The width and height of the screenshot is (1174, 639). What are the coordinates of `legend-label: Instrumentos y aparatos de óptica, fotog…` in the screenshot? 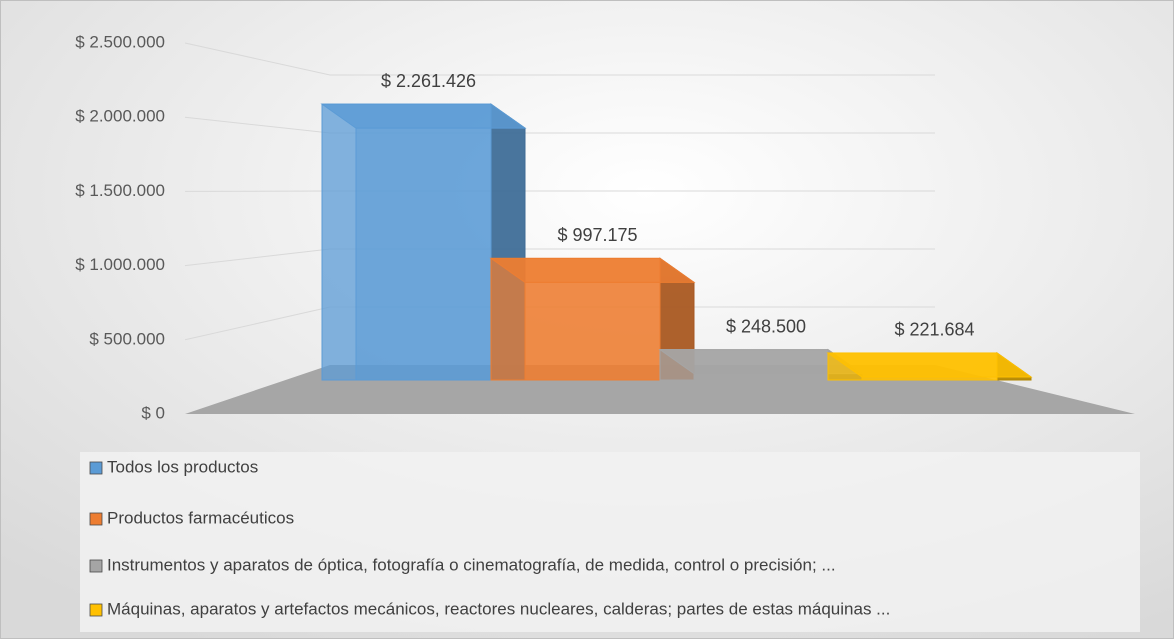 It's located at (471, 564).